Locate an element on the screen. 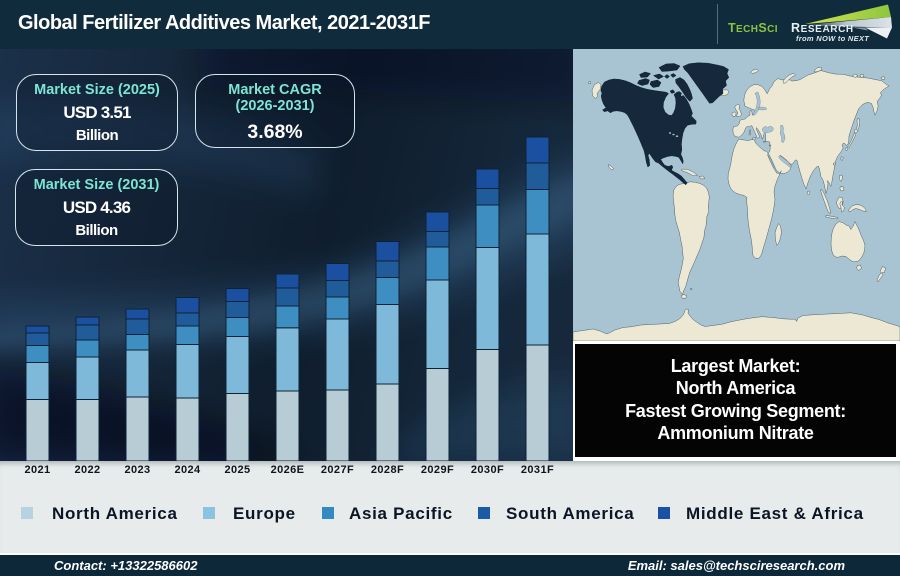 The image size is (900, 576). svg-text: from NOW to NEXT is located at coordinates (833, 38).